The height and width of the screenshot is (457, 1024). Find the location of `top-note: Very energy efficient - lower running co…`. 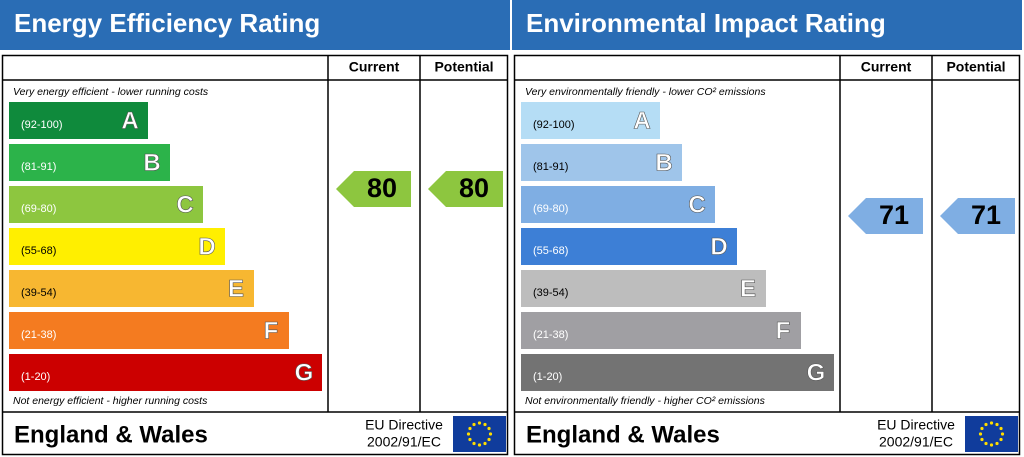

top-note: Very energy efficient - lower running co… is located at coordinates (111, 92).